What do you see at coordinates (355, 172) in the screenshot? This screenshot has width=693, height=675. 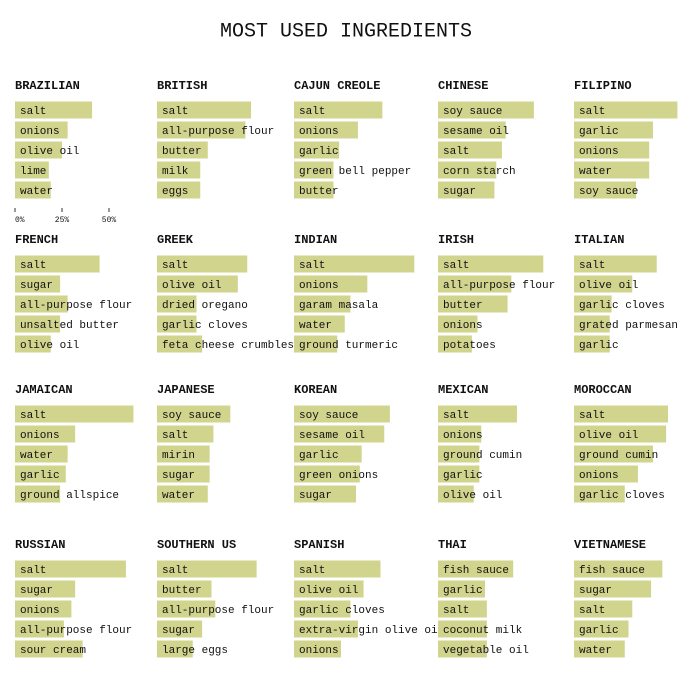 I see `bar-label: green bell pepper` at bounding box center [355, 172].